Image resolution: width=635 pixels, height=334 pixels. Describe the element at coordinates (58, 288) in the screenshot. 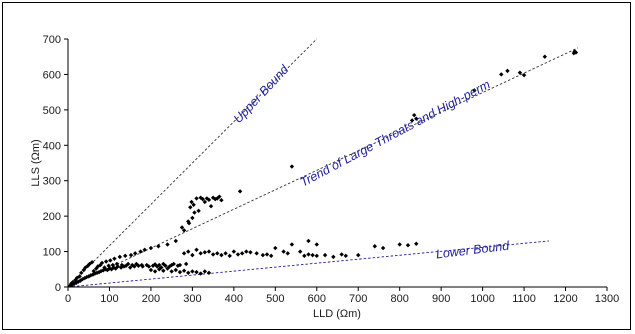

I see `y-tick-label: 0` at that location.